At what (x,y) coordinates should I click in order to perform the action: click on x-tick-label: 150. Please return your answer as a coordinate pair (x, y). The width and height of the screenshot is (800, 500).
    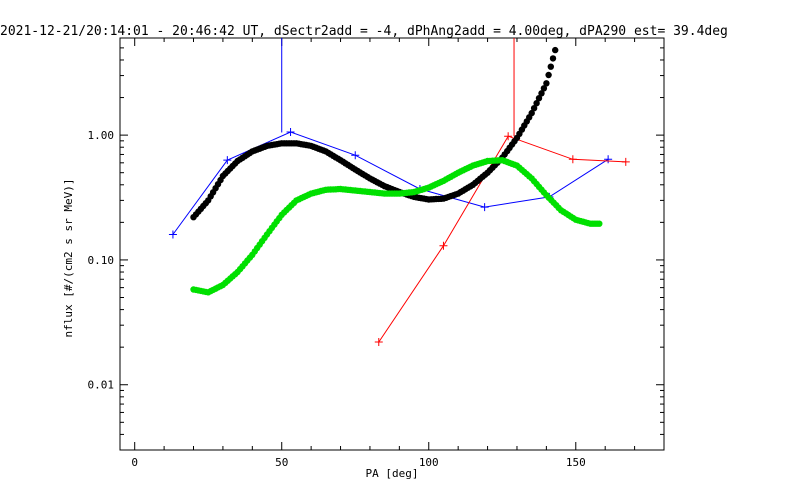
    Looking at the image, I should click on (576, 462).